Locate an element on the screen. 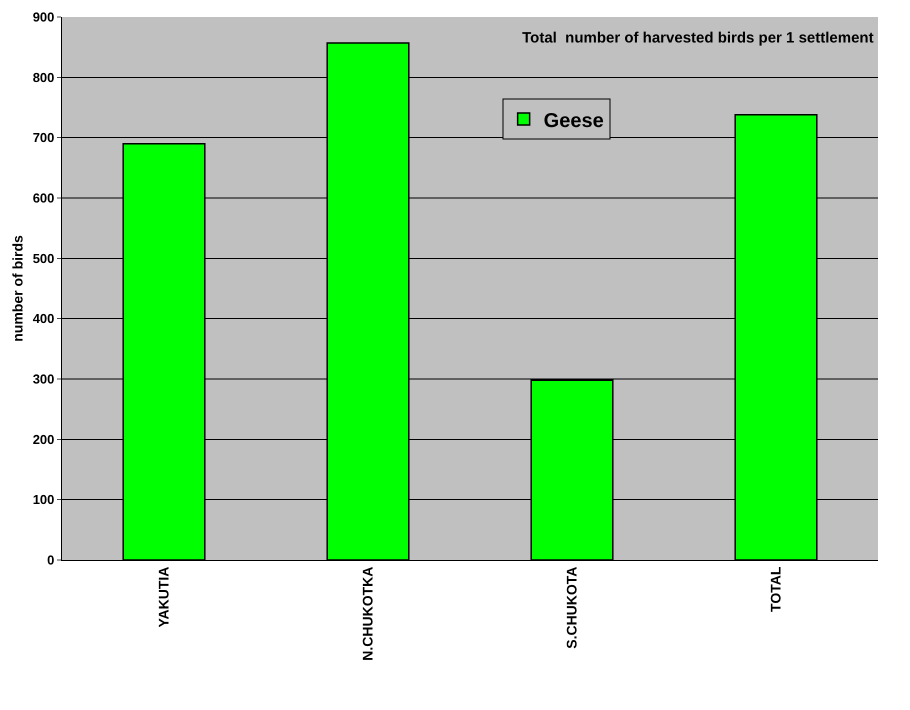  y-tick-label: 400 is located at coordinates (43, 318).